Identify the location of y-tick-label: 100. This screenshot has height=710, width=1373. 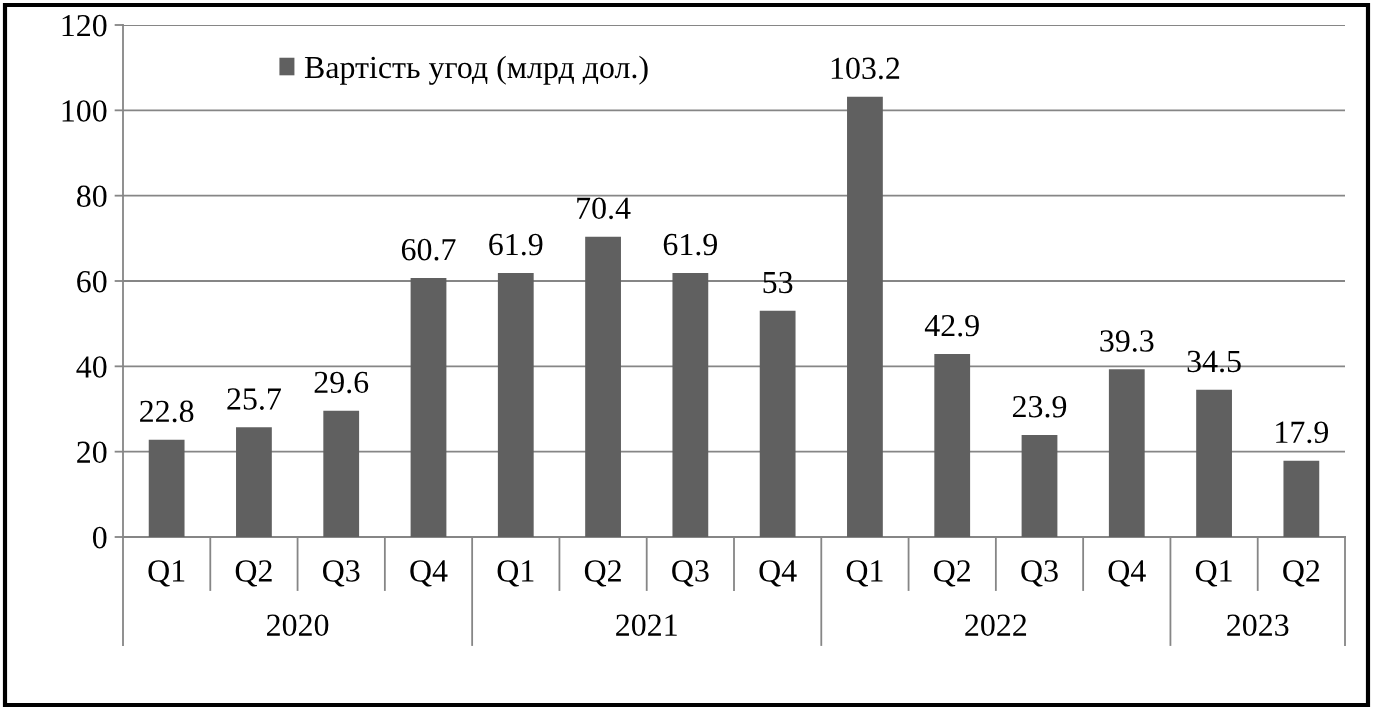
(84, 111).